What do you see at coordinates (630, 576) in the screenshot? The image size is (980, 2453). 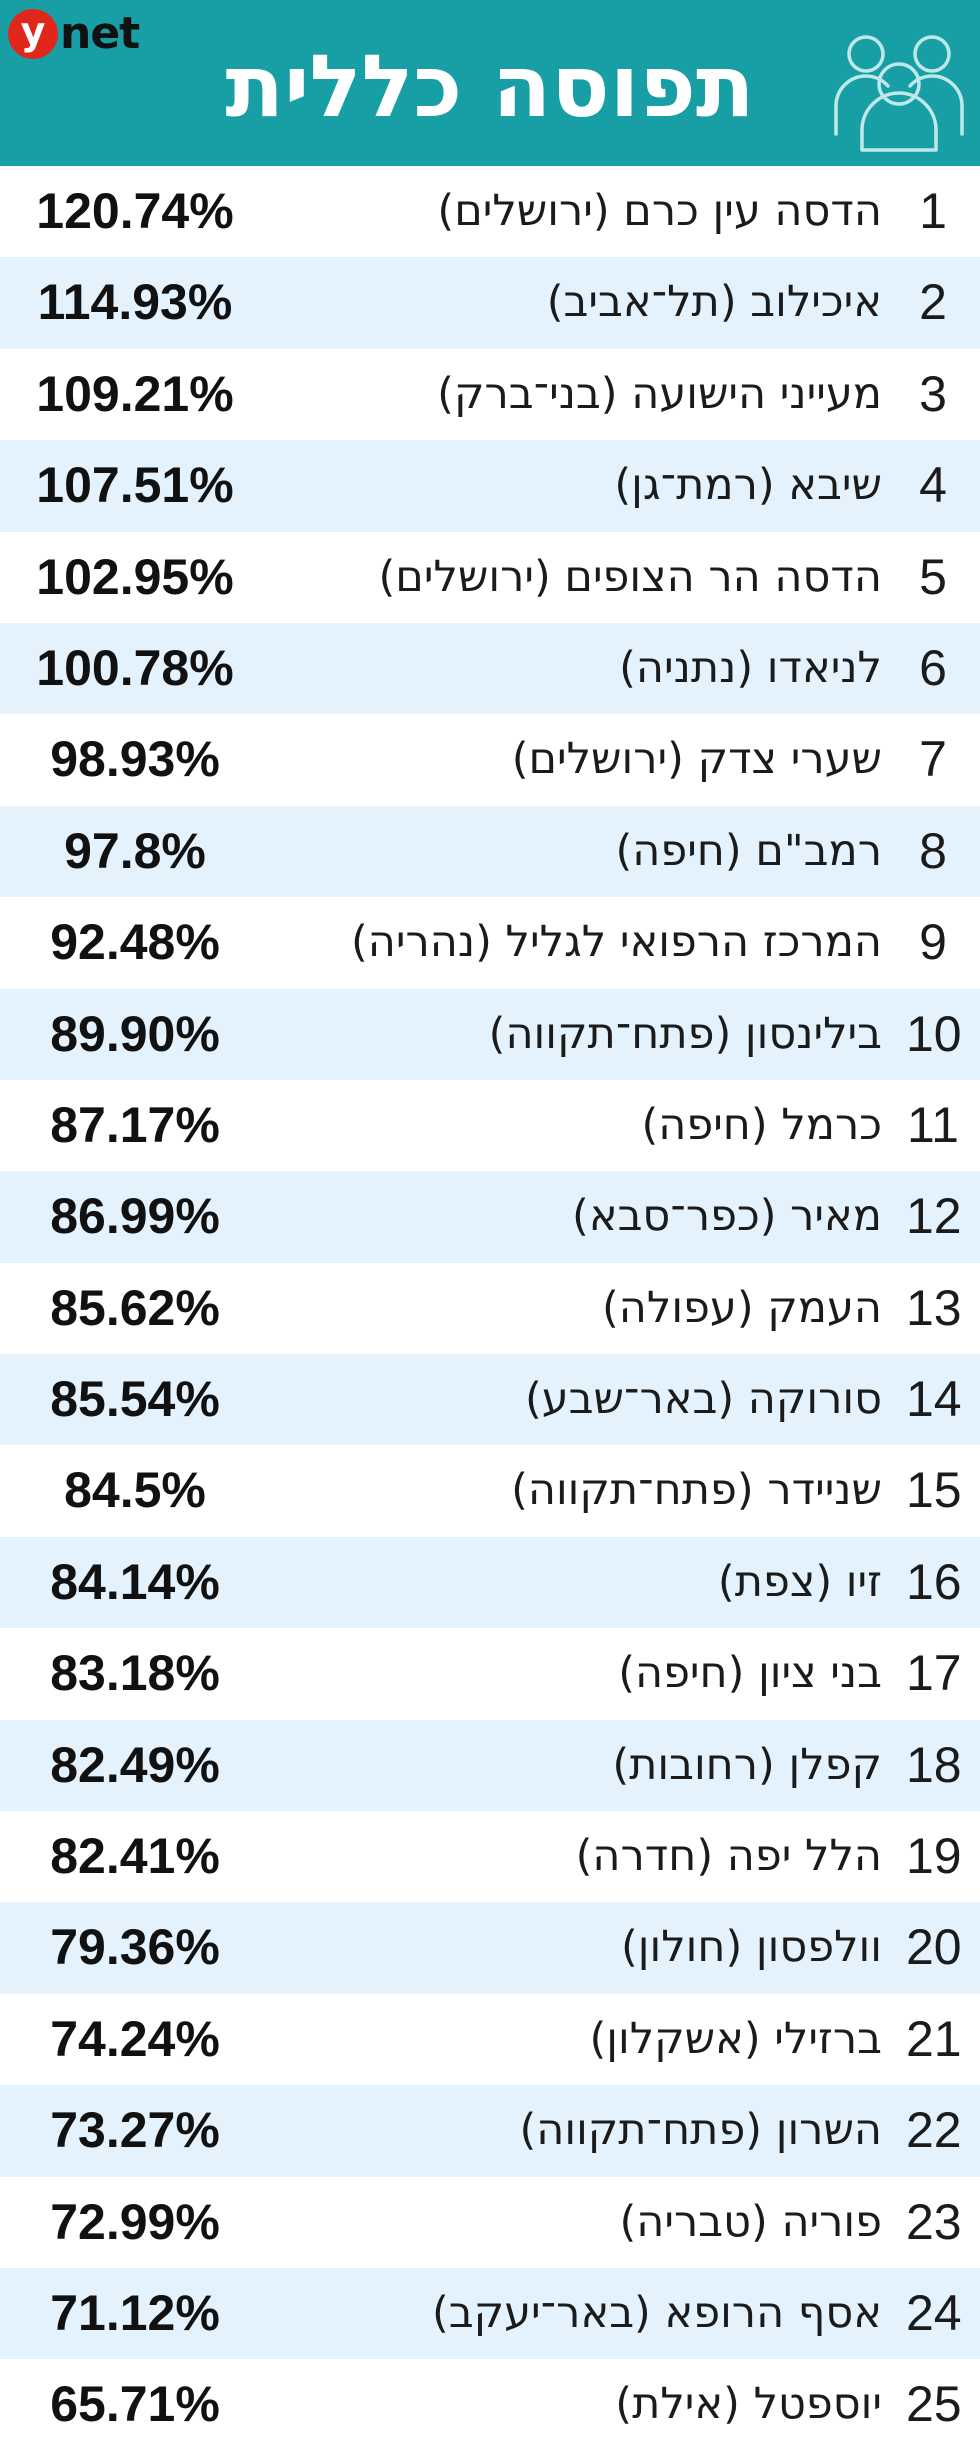 I see `hospital-name: הדסה הר הצופים (ירושלים)` at bounding box center [630, 576].